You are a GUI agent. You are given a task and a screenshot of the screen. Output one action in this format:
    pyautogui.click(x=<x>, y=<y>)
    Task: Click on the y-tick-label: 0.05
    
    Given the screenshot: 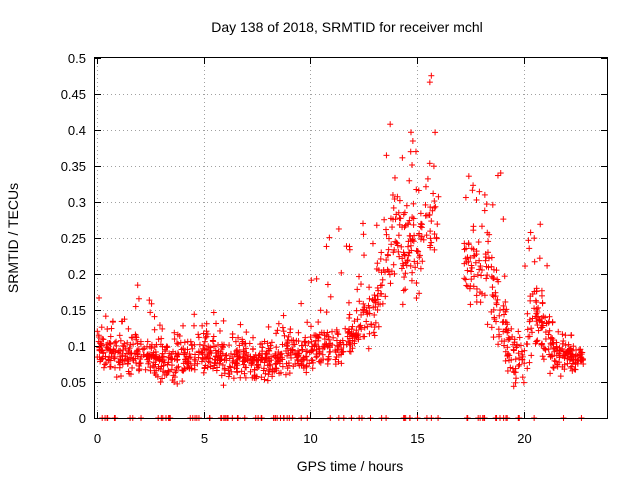 What is the action you would take?
    pyautogui.click(x=73, y=382)
    